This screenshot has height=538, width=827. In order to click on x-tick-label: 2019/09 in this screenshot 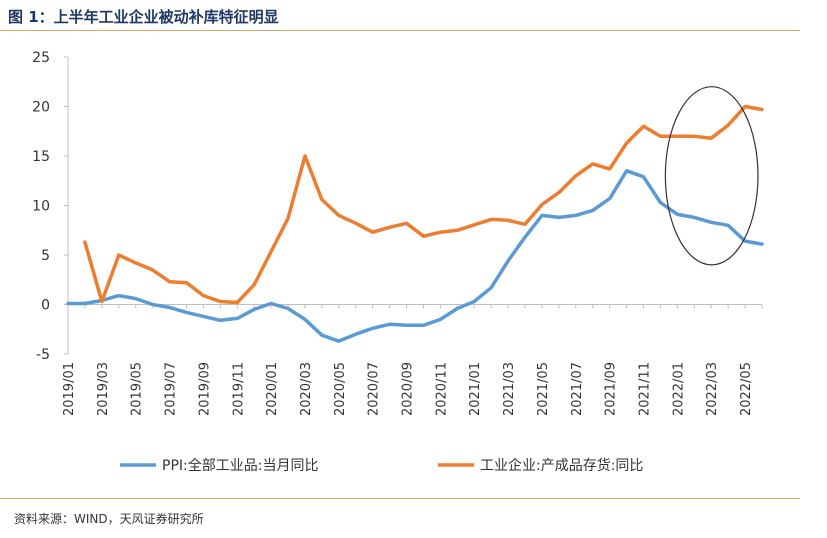, I will do `click(204, 389)`.